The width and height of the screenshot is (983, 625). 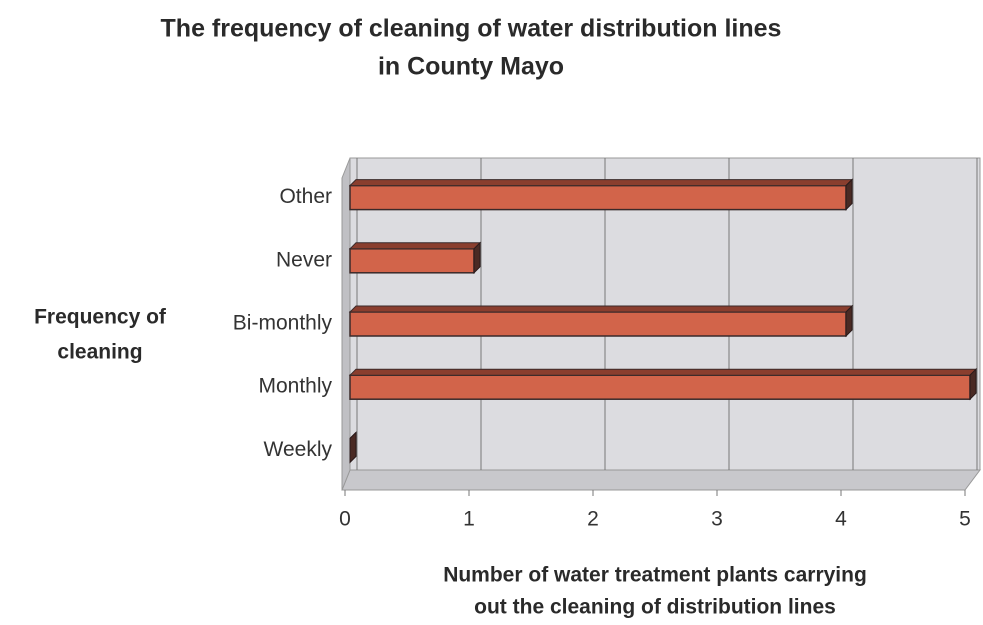 What do you see at coordinates (661, 480) in the screenshot?
I see `plot-floor` at bounding box center [661, 480].